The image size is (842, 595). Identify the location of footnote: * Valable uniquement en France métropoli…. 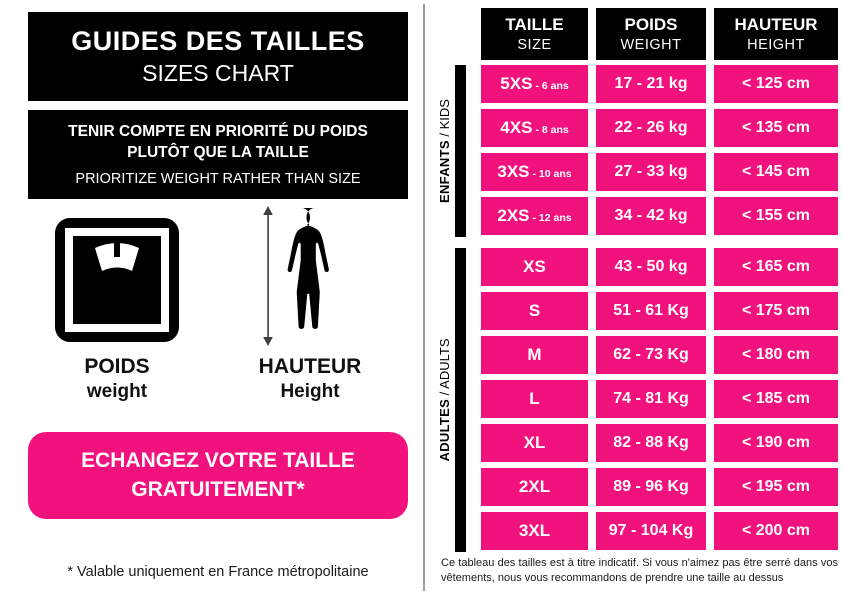
(218, 572).